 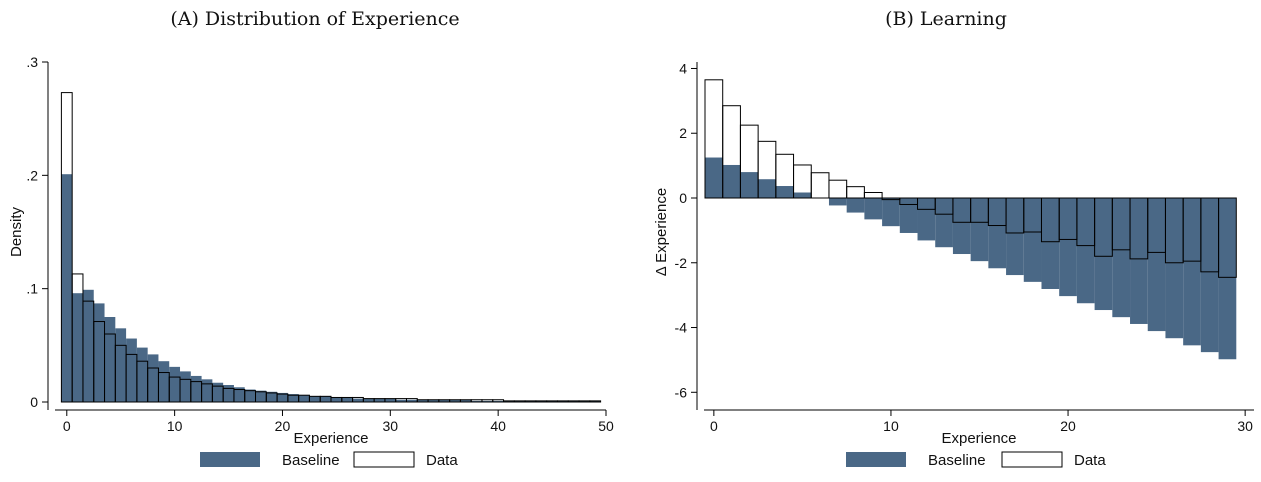 I want to click on y-tick-label: .3, so click(x=32, y=62).